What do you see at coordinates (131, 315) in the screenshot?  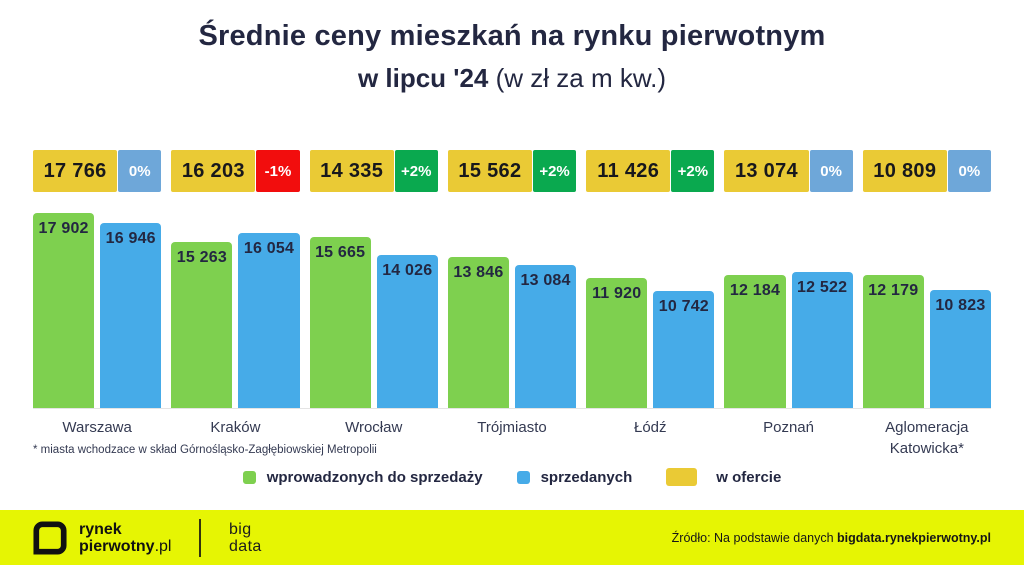 I see `sold-bar: 16 946` at bounding box center [131, 315].